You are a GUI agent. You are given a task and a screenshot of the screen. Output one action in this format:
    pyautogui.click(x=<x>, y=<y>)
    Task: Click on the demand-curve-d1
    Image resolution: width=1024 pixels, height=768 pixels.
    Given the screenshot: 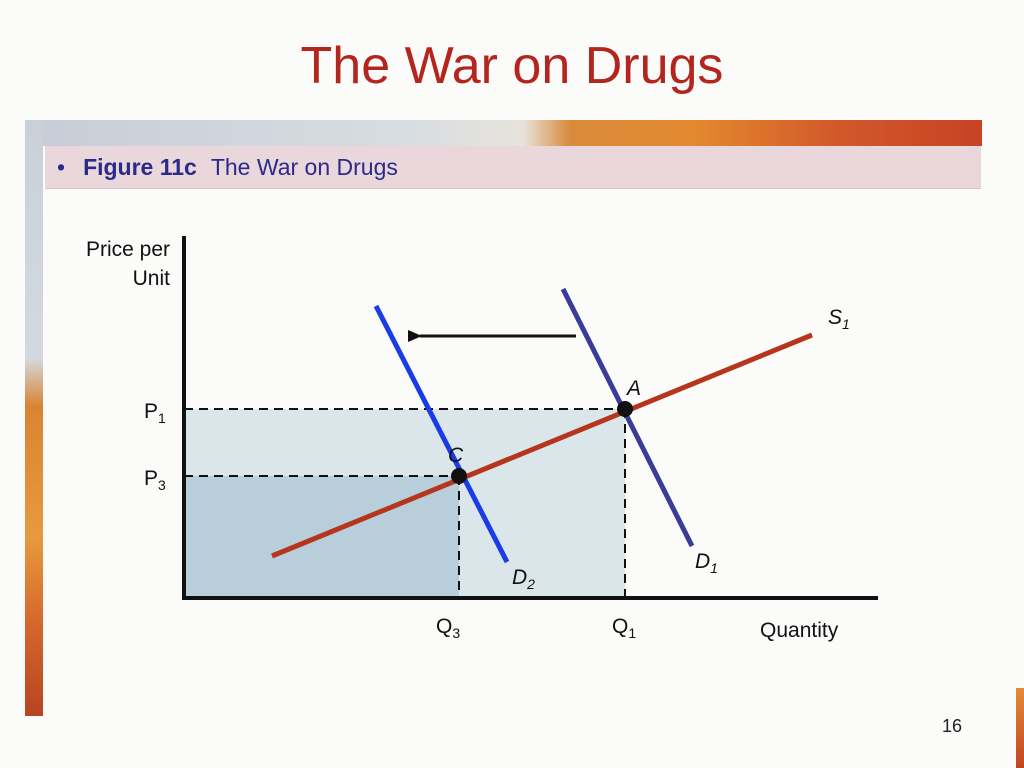 What is the action you would take?
    pyautogui.click(x=627, y=417)
    